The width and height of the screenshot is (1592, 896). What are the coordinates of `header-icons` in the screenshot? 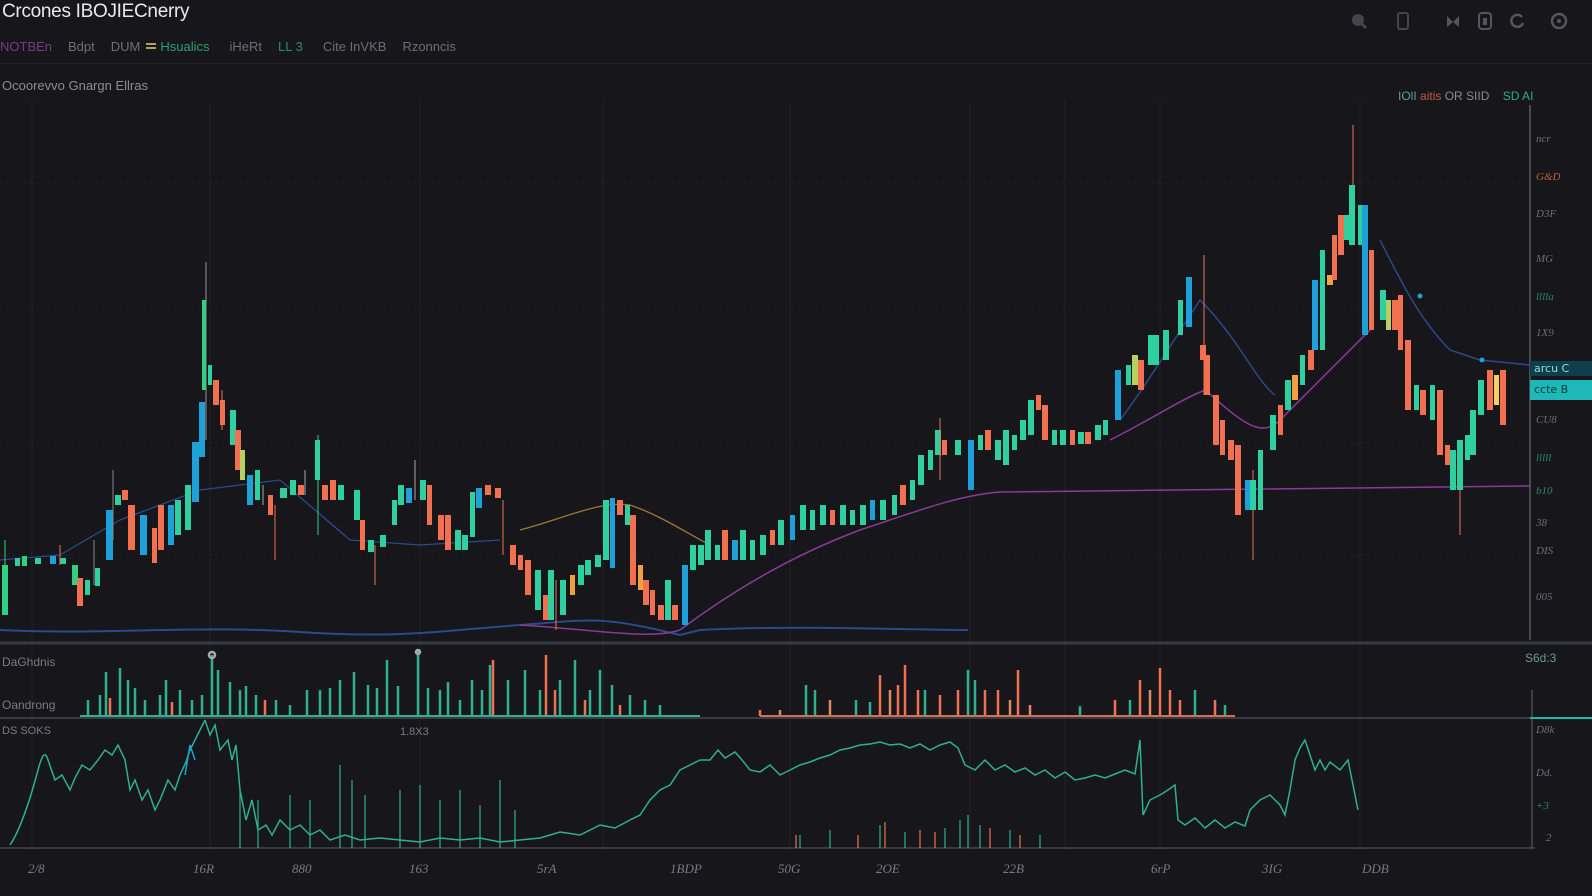 It's located at (1448, 21).